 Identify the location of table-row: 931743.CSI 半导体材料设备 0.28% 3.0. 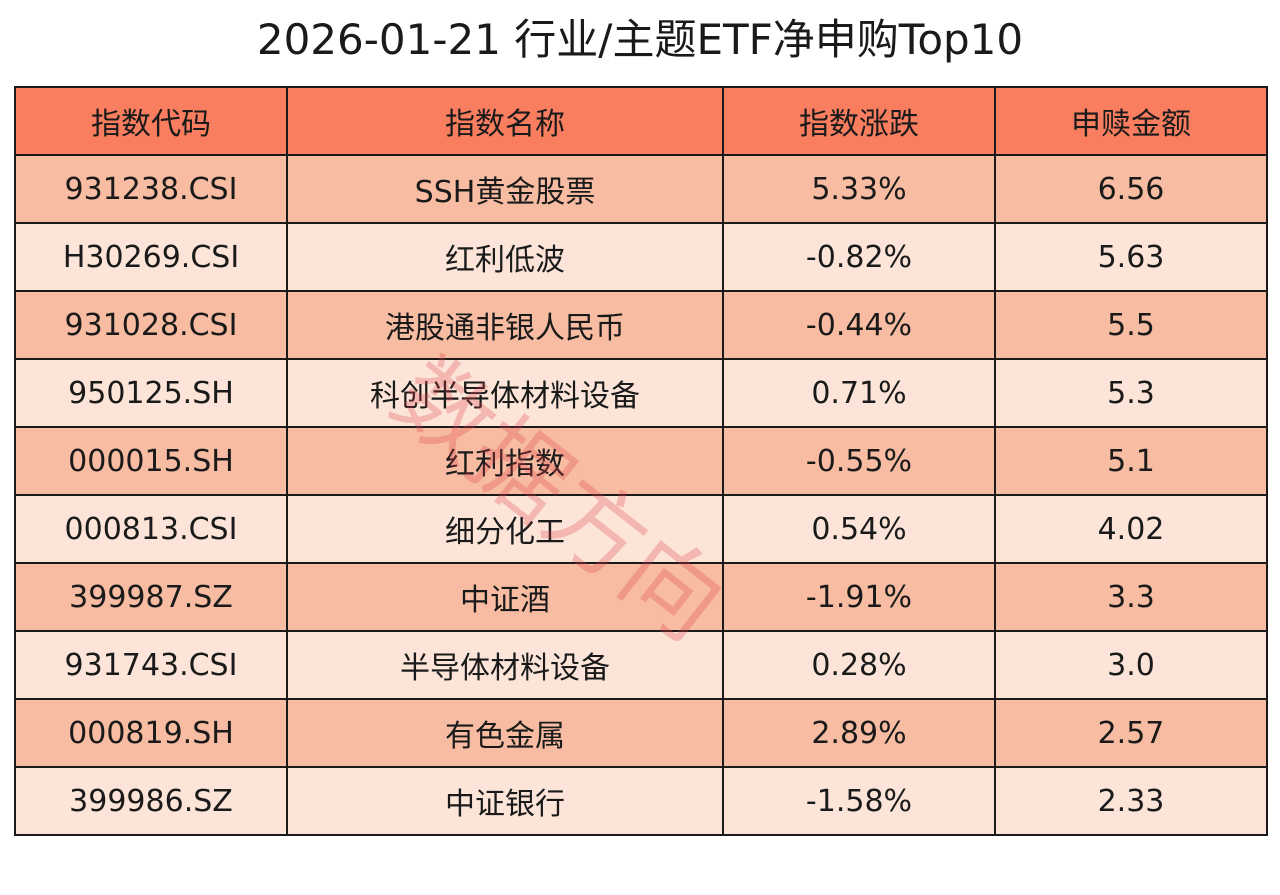
(641, 665).